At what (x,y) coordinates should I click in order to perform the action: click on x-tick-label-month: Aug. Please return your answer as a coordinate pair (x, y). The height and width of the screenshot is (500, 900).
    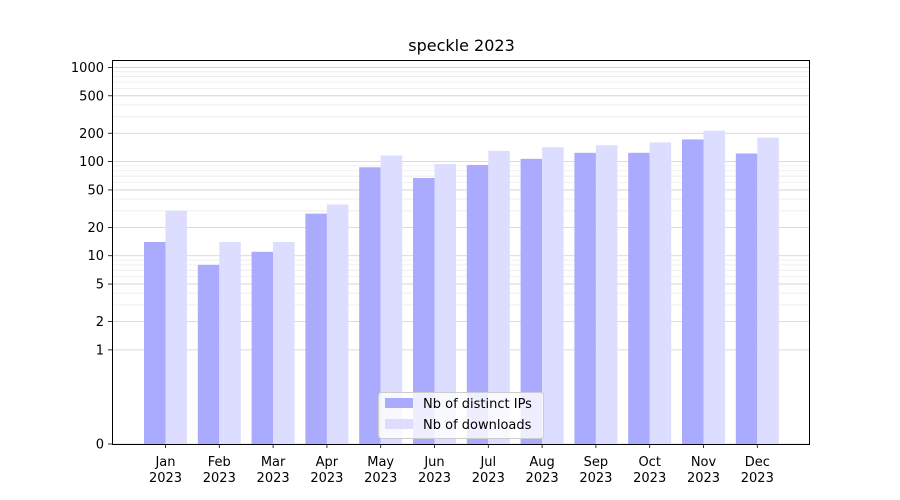
    Looking at the image, I should click on (541, 462).